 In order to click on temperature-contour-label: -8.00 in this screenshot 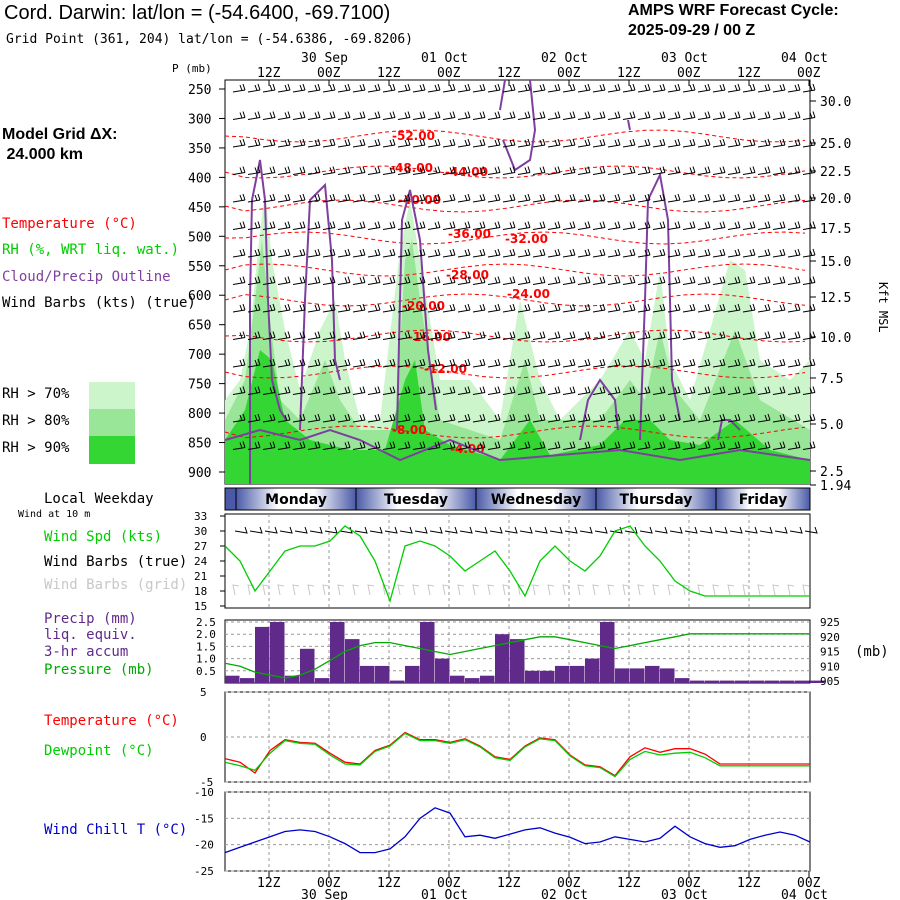, I will do `click(409, 430)`.